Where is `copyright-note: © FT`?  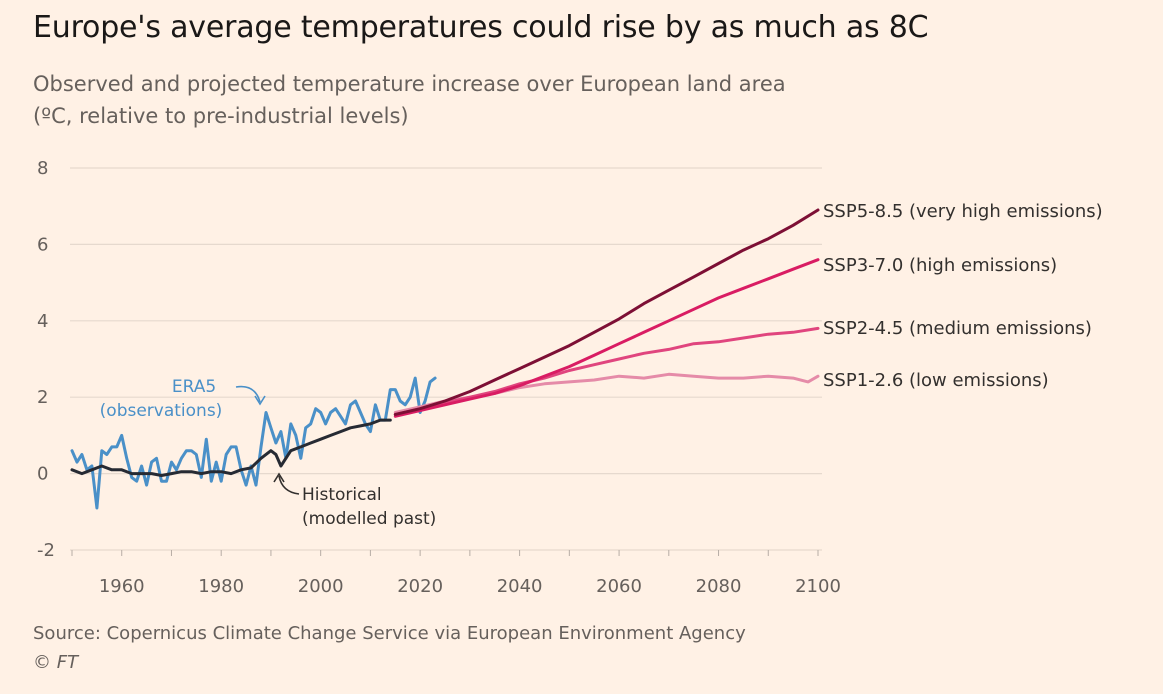 copyright-note: © FT is located at coordinates (56, 662).